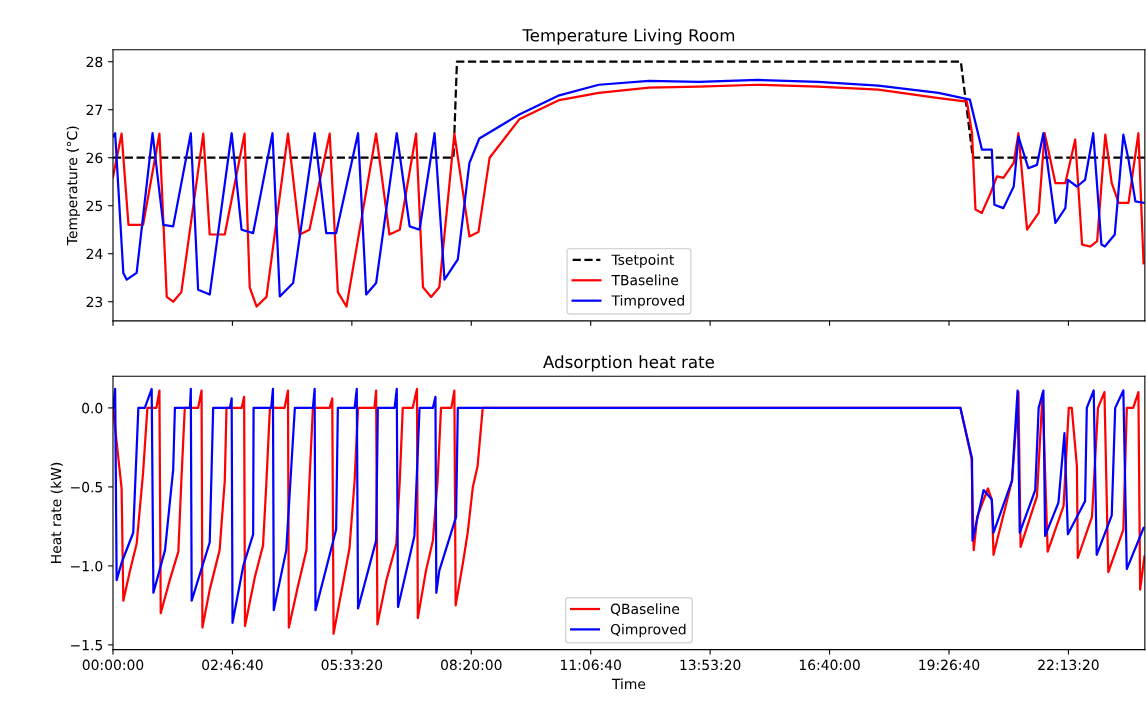 The height and width of the screenshot is (710, 1146). Describe the element at coordinates (352, 665) in the screenshot. I see `x-tick-label: 05:33:20` at that location.